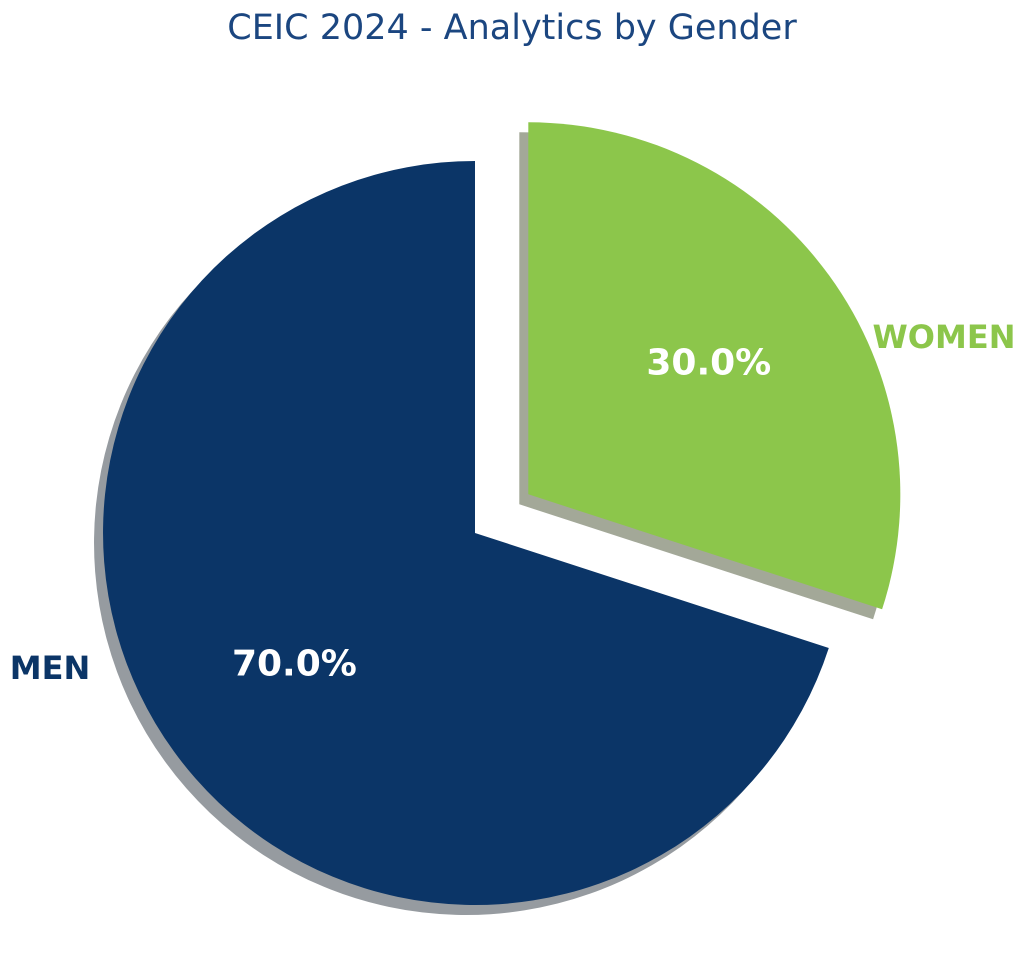 The height and width of the screenshot is (955, 1024). What do you see at coordinates (50, 668) in the screenshot?
I see `slice-label-men: MEN` at bounding box center [50, 668].